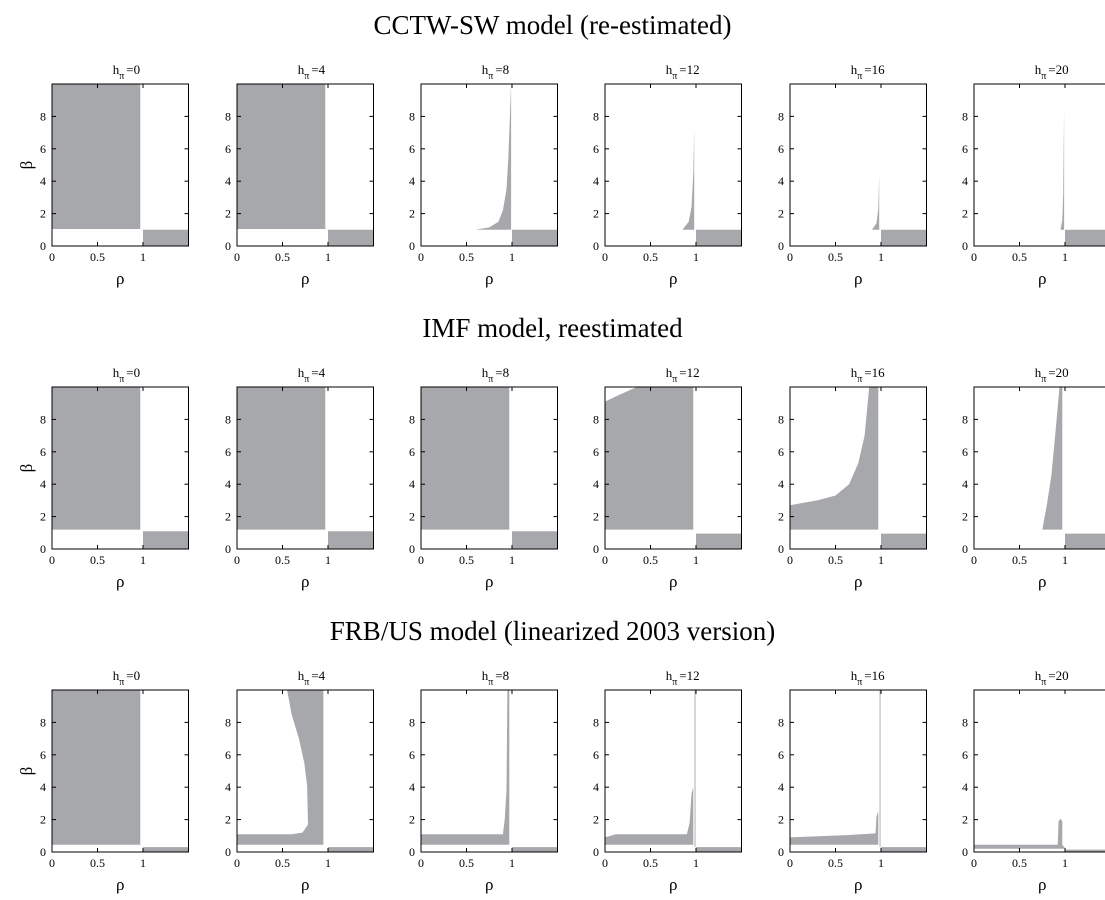 The image size is (1105, 900). Describe the element at coordinates (857, 375) in the screenshot. I see `panel-title-r1-h16: hπ` at that location.